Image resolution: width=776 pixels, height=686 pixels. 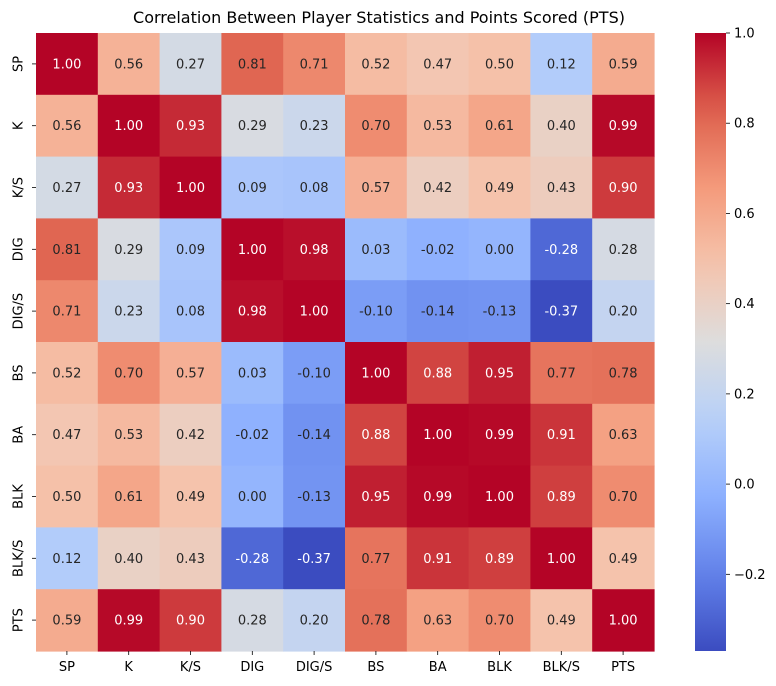 What do you see at coordinates (375, 497) in the screenshot?
I see `heatmap-cell-value: 0.95` at bounding box center [375, 497].